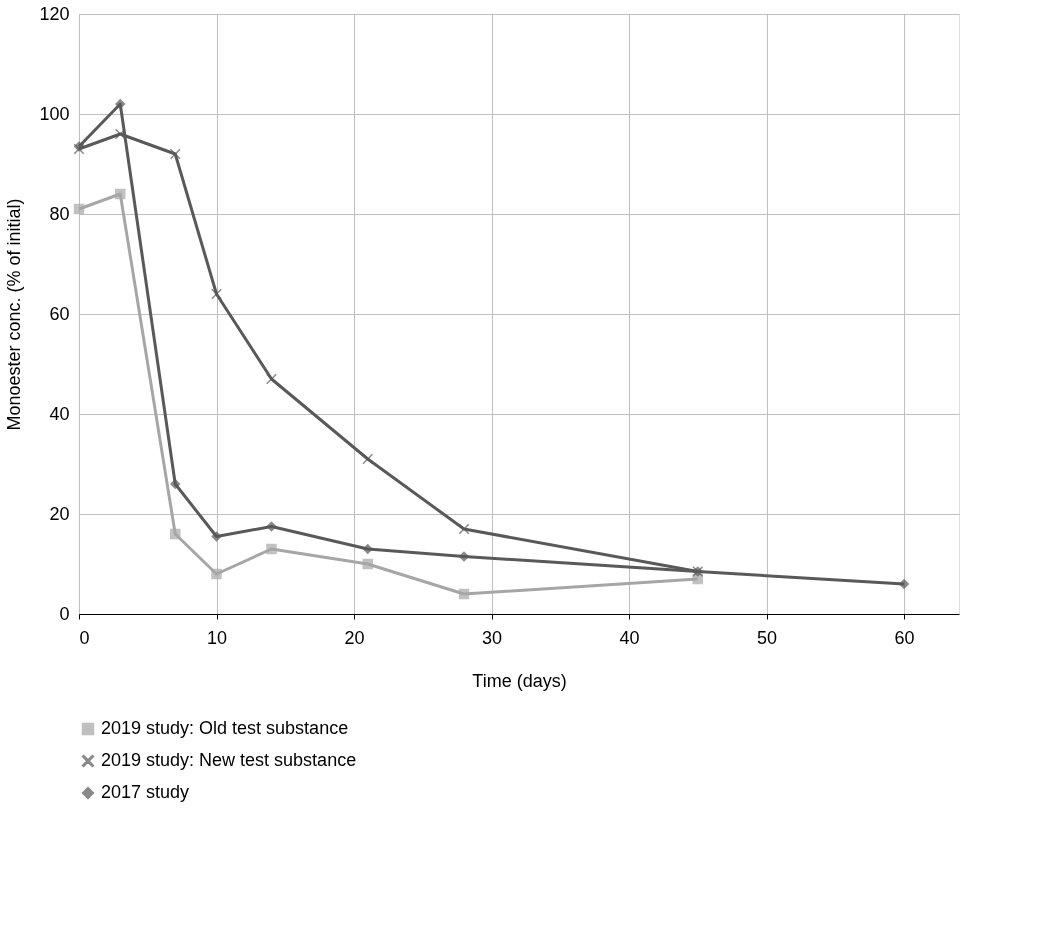 The height and width of the screenshot is (945, 1037). What do you see at coordinates (767, 637) in the screenshot?
I see `x-tick-label: 50` at bounding box center [767, 637].